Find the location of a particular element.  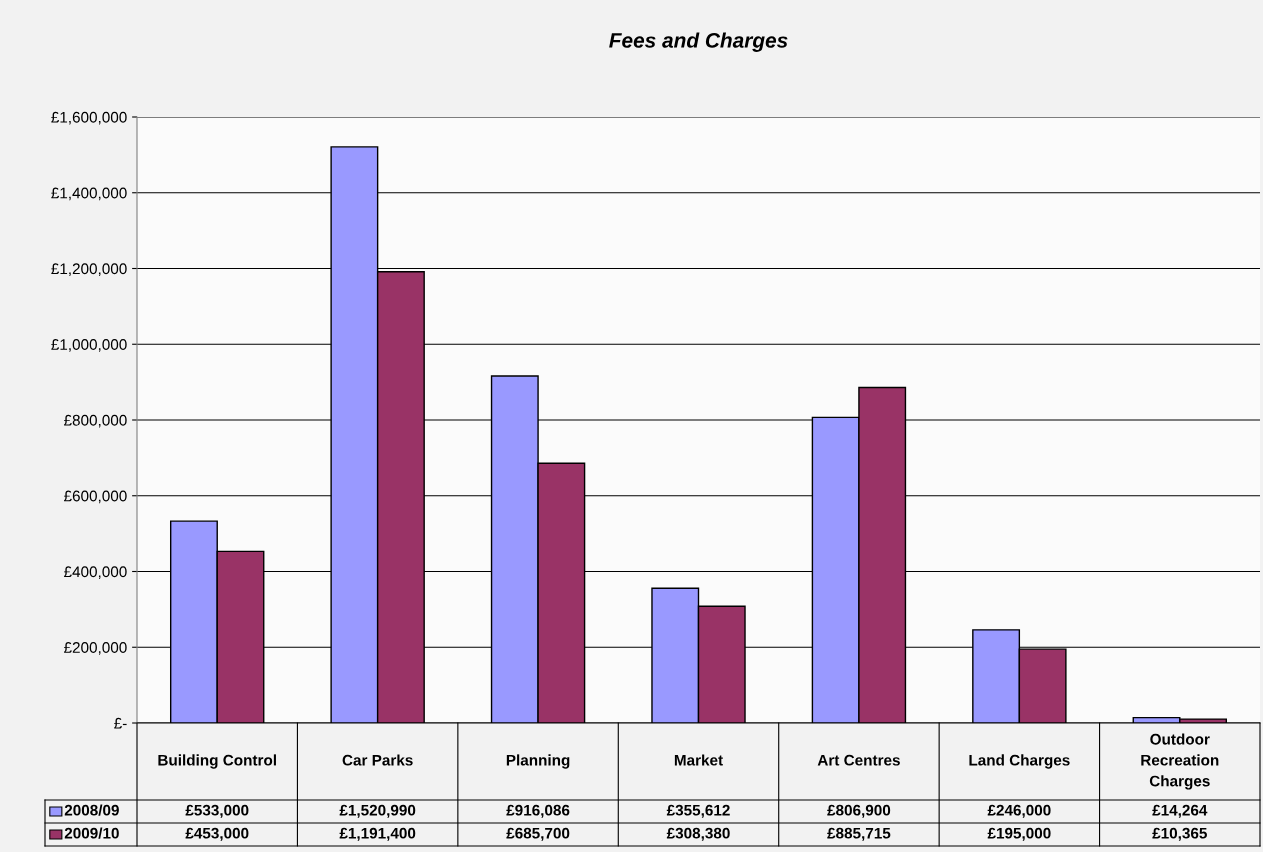

x-tick-label: Building Control is located at coordinates (217, 761).